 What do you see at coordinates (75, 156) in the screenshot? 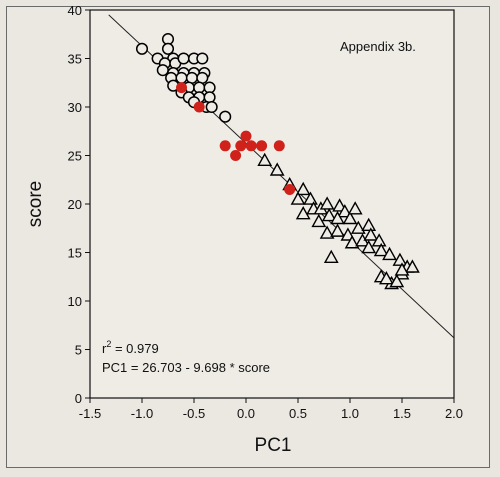
I see `y-tick-label: 25` at bounding box center [75, 156].